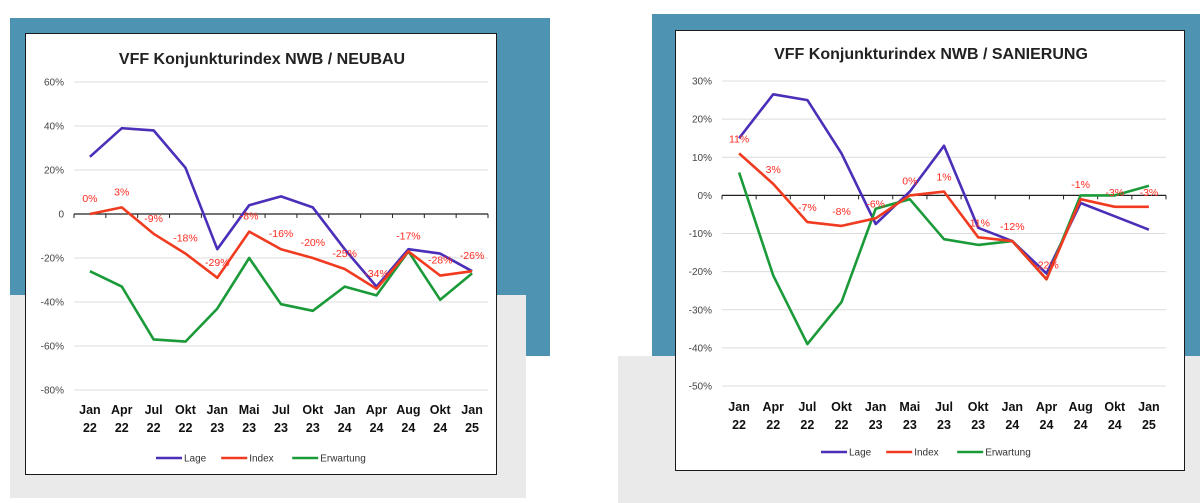  What do you see at coordinates (1046, 265) in the screenshot?
I see `index-data-label: -22%` at bounding box center [1046, 265].